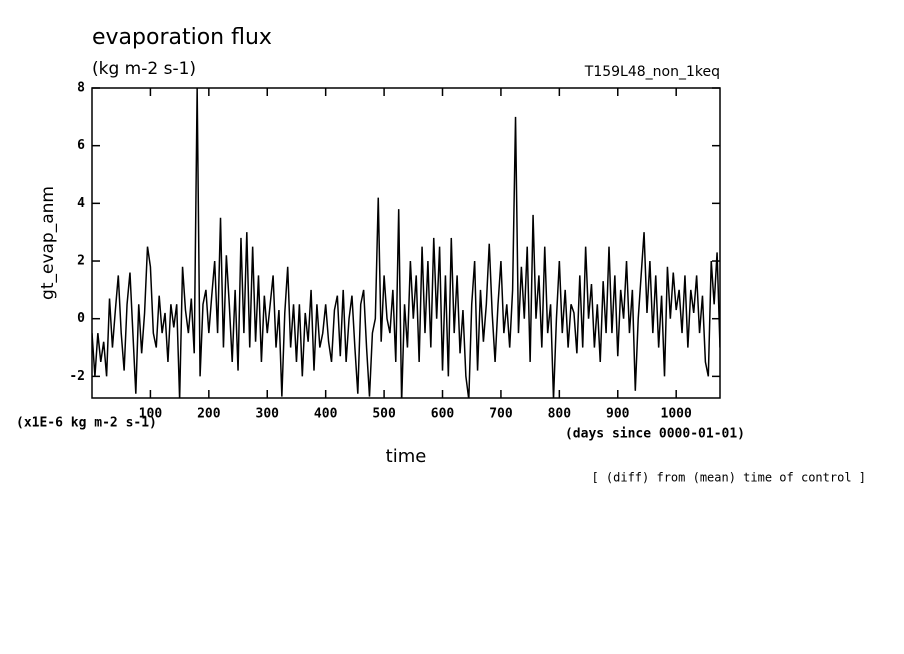 This screenshot has height=654, width=904. Describe the element at coordinates (501, 414) in the screenshot. I see `x-tick-label: 700` at that location.